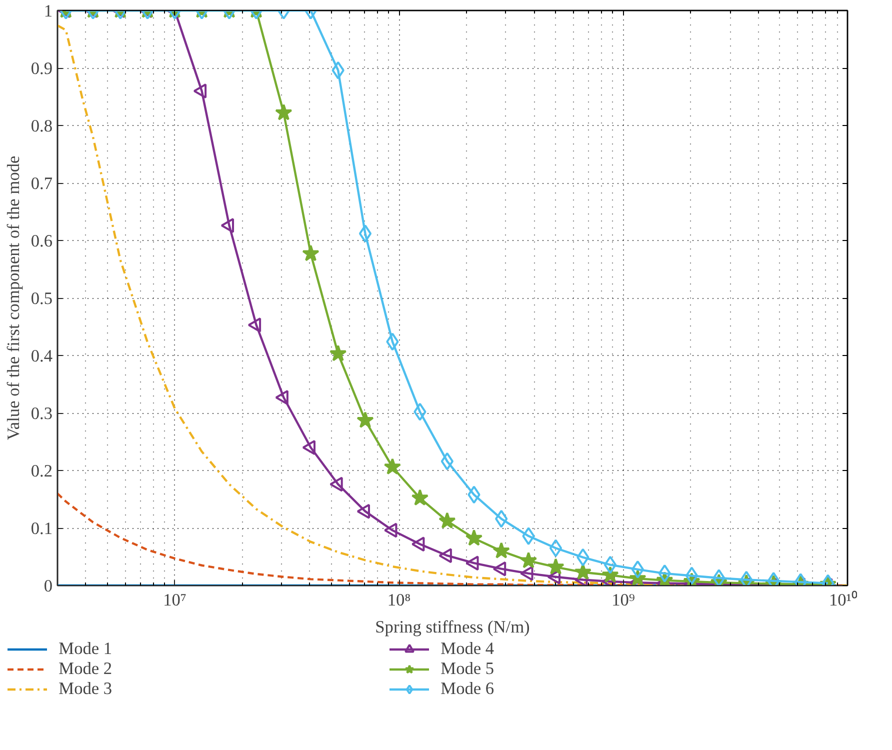 Image resolution: width=892 pixels, height=750 pixels. I want to click on x-tick-label: 10⁸, so click(399, 600).